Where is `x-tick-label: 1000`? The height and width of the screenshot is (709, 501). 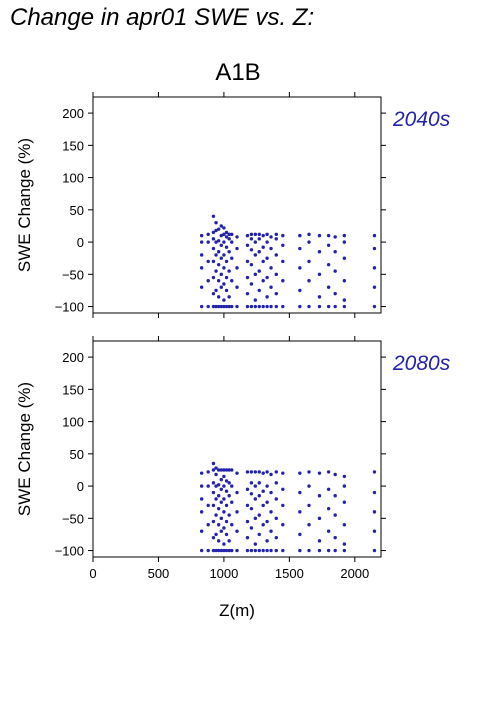 x-tick-label: 1000 is located at coordinates (223, 573).